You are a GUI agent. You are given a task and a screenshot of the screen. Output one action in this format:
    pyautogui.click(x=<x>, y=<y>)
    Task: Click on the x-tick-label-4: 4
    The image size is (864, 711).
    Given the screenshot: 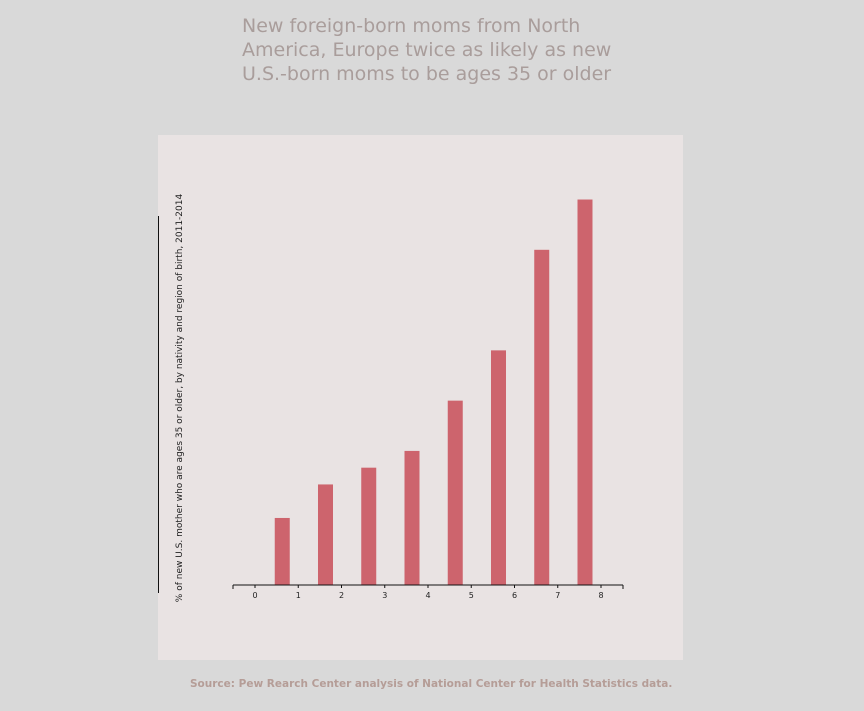 What is the action you would take?
    pyautogui.click(x=427, y=595)
    